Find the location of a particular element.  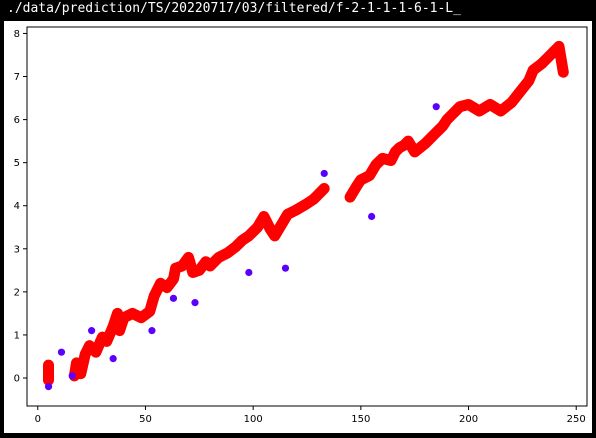

y-axis-ticks: 0 1 2 3 4 5 6 7 8 is located at coordinates (20, 207).